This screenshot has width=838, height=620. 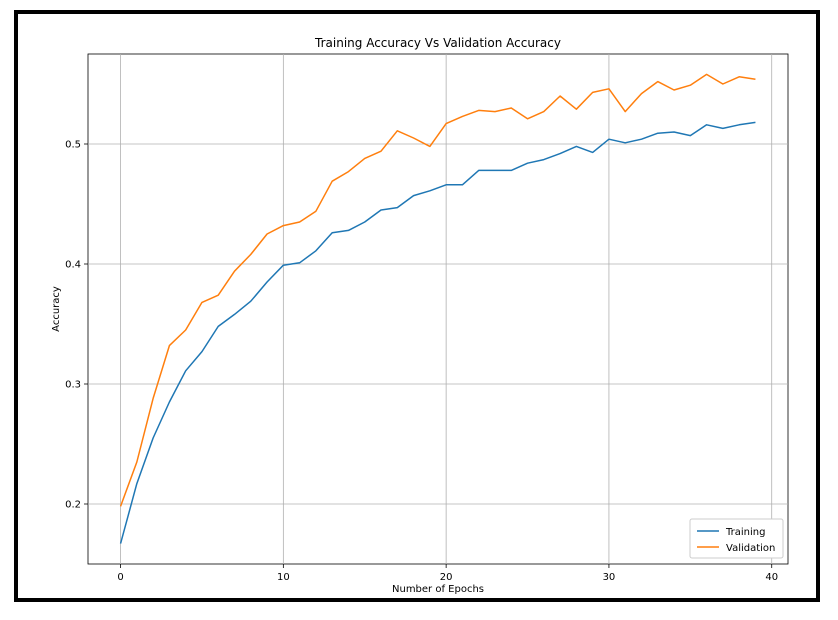 What do you see at coordinates (73, 505) in the screenshot?
I see `y-tick-label: 0.2` at bounding box center [73, 505].